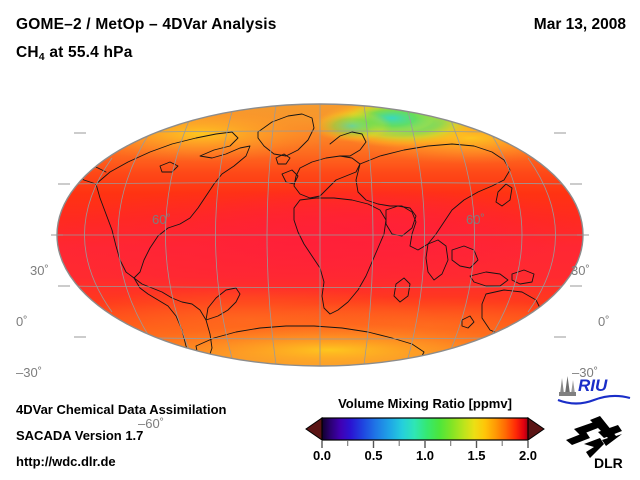 This screenshot has height=480, width=640. What do you see at coordinates (593, 385) in the screenshot?
I see `riu-wordmark: RIU` at bounding box center [593, 385].